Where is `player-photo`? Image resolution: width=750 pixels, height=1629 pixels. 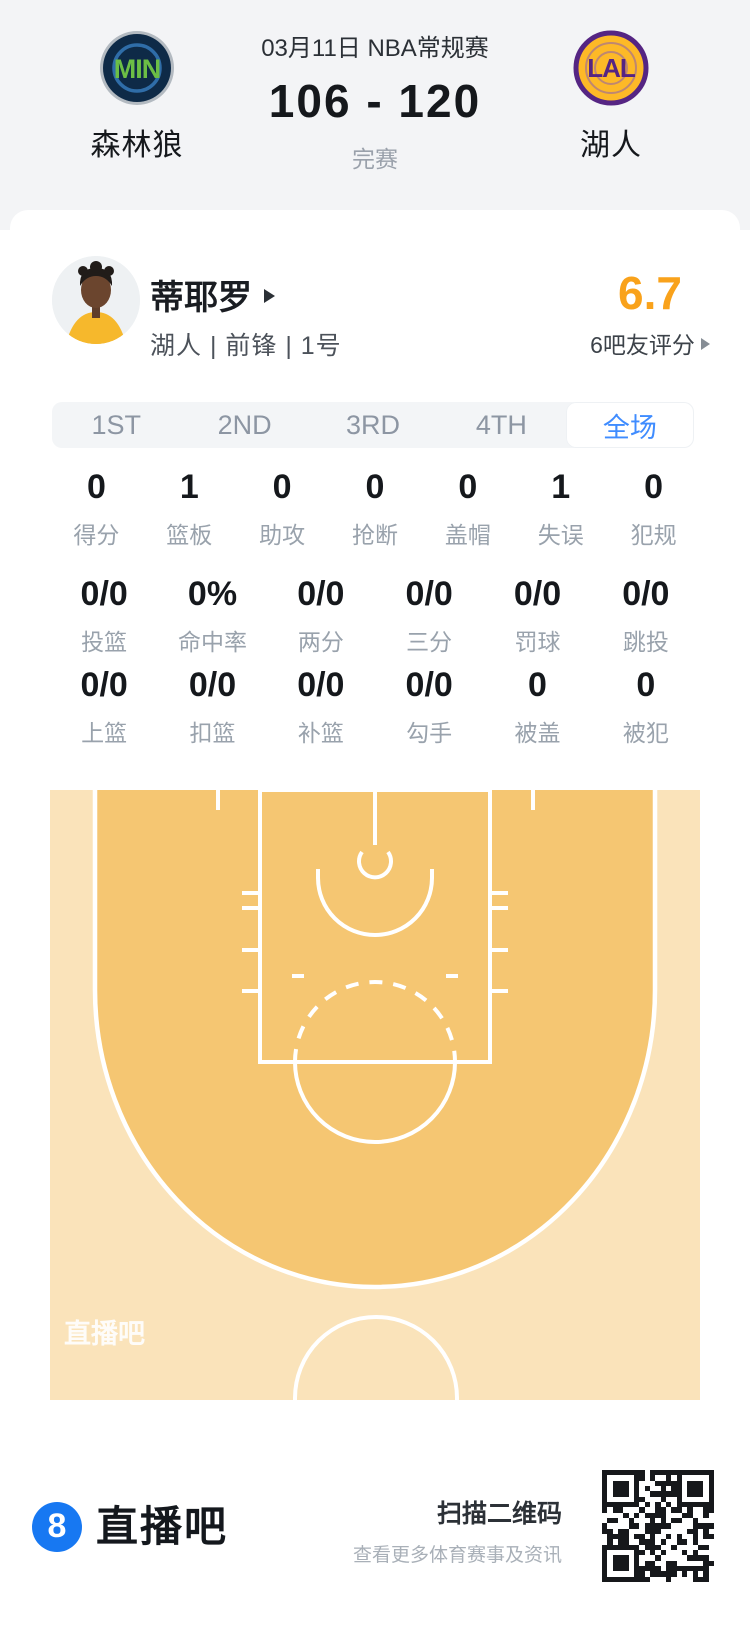
player-photo is located at coordinates (96, 300).